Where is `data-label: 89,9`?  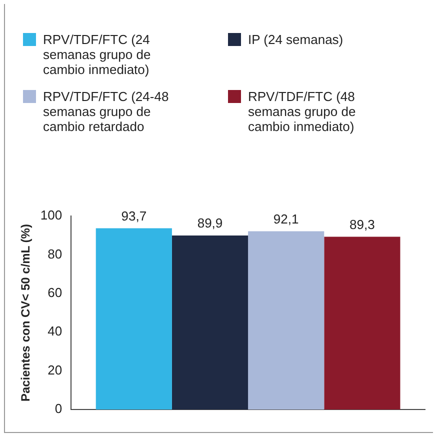
data-label: 89,9 is located at coordinates (210, 223).